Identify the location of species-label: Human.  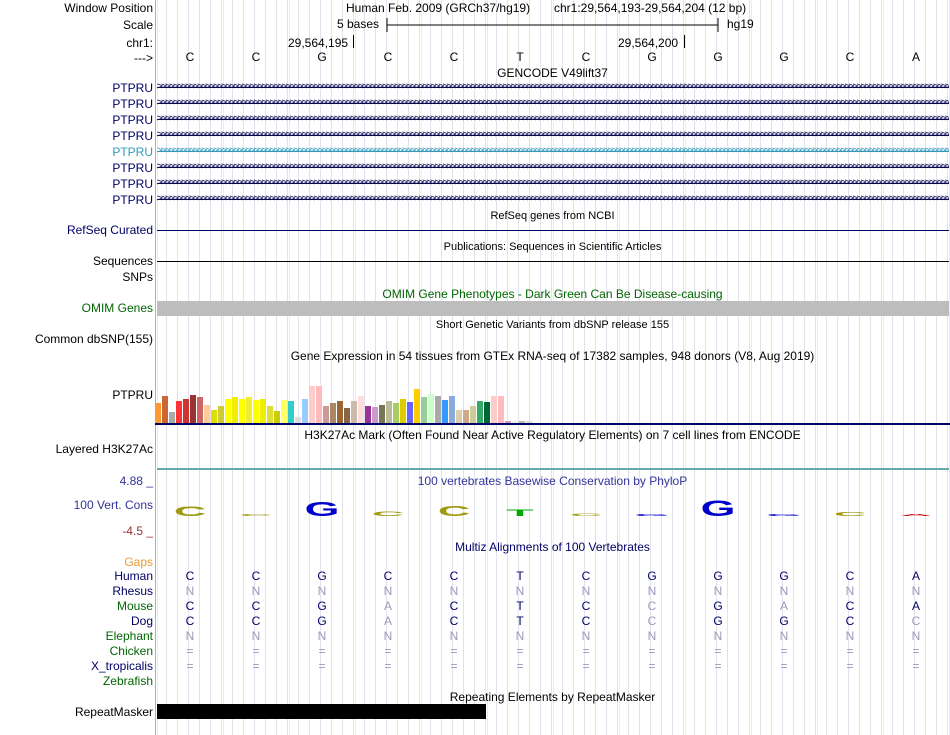
(133, 576).